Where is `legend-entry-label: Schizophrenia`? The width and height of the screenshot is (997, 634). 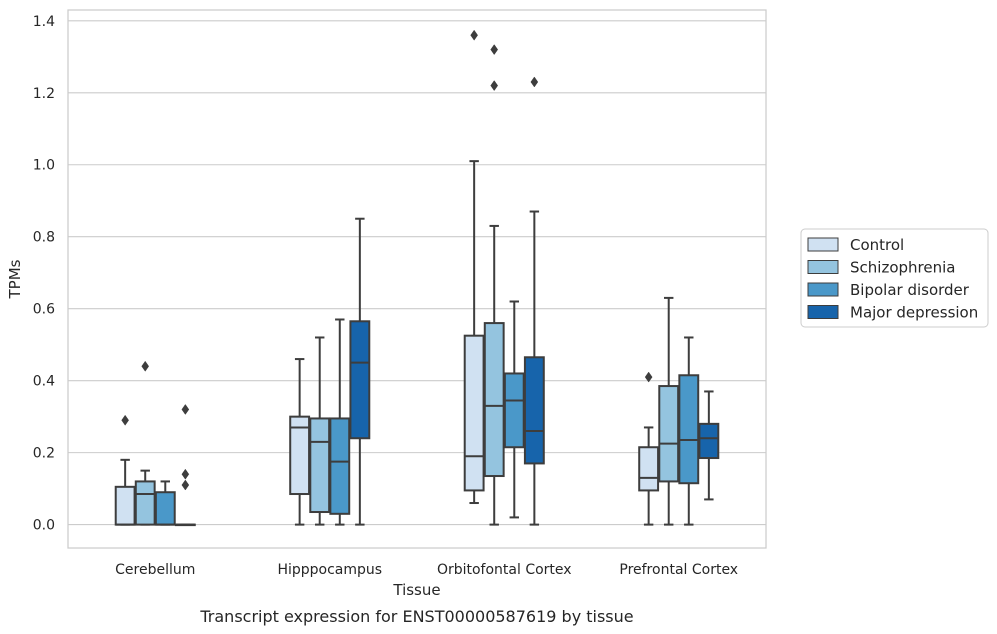
legend-entry-label: Schizophrenia is located at coordinates (902, 268).